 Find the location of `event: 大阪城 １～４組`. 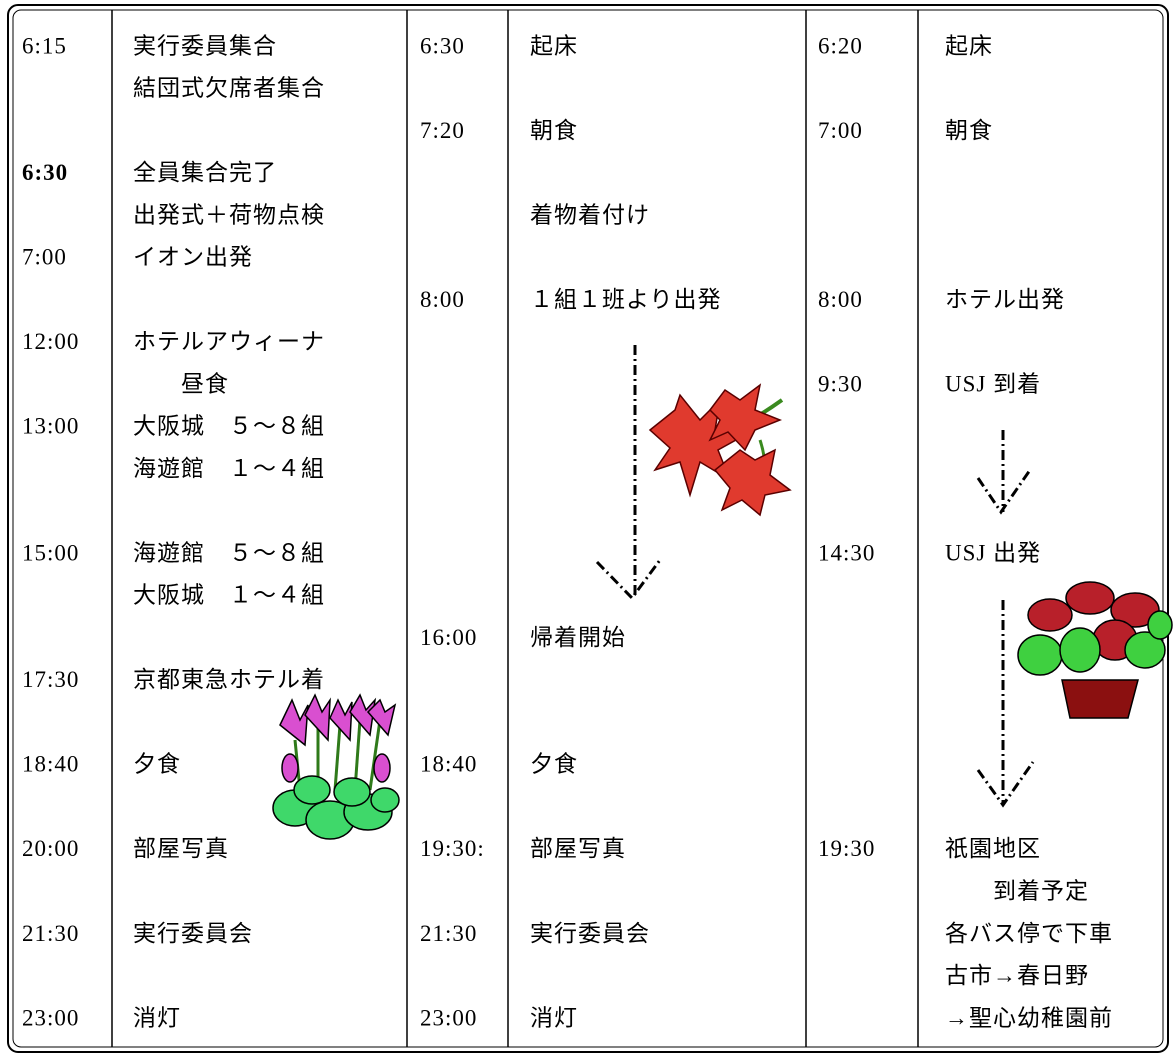

event: 大阪城 １～４組 is located at coordinates (229, 595).